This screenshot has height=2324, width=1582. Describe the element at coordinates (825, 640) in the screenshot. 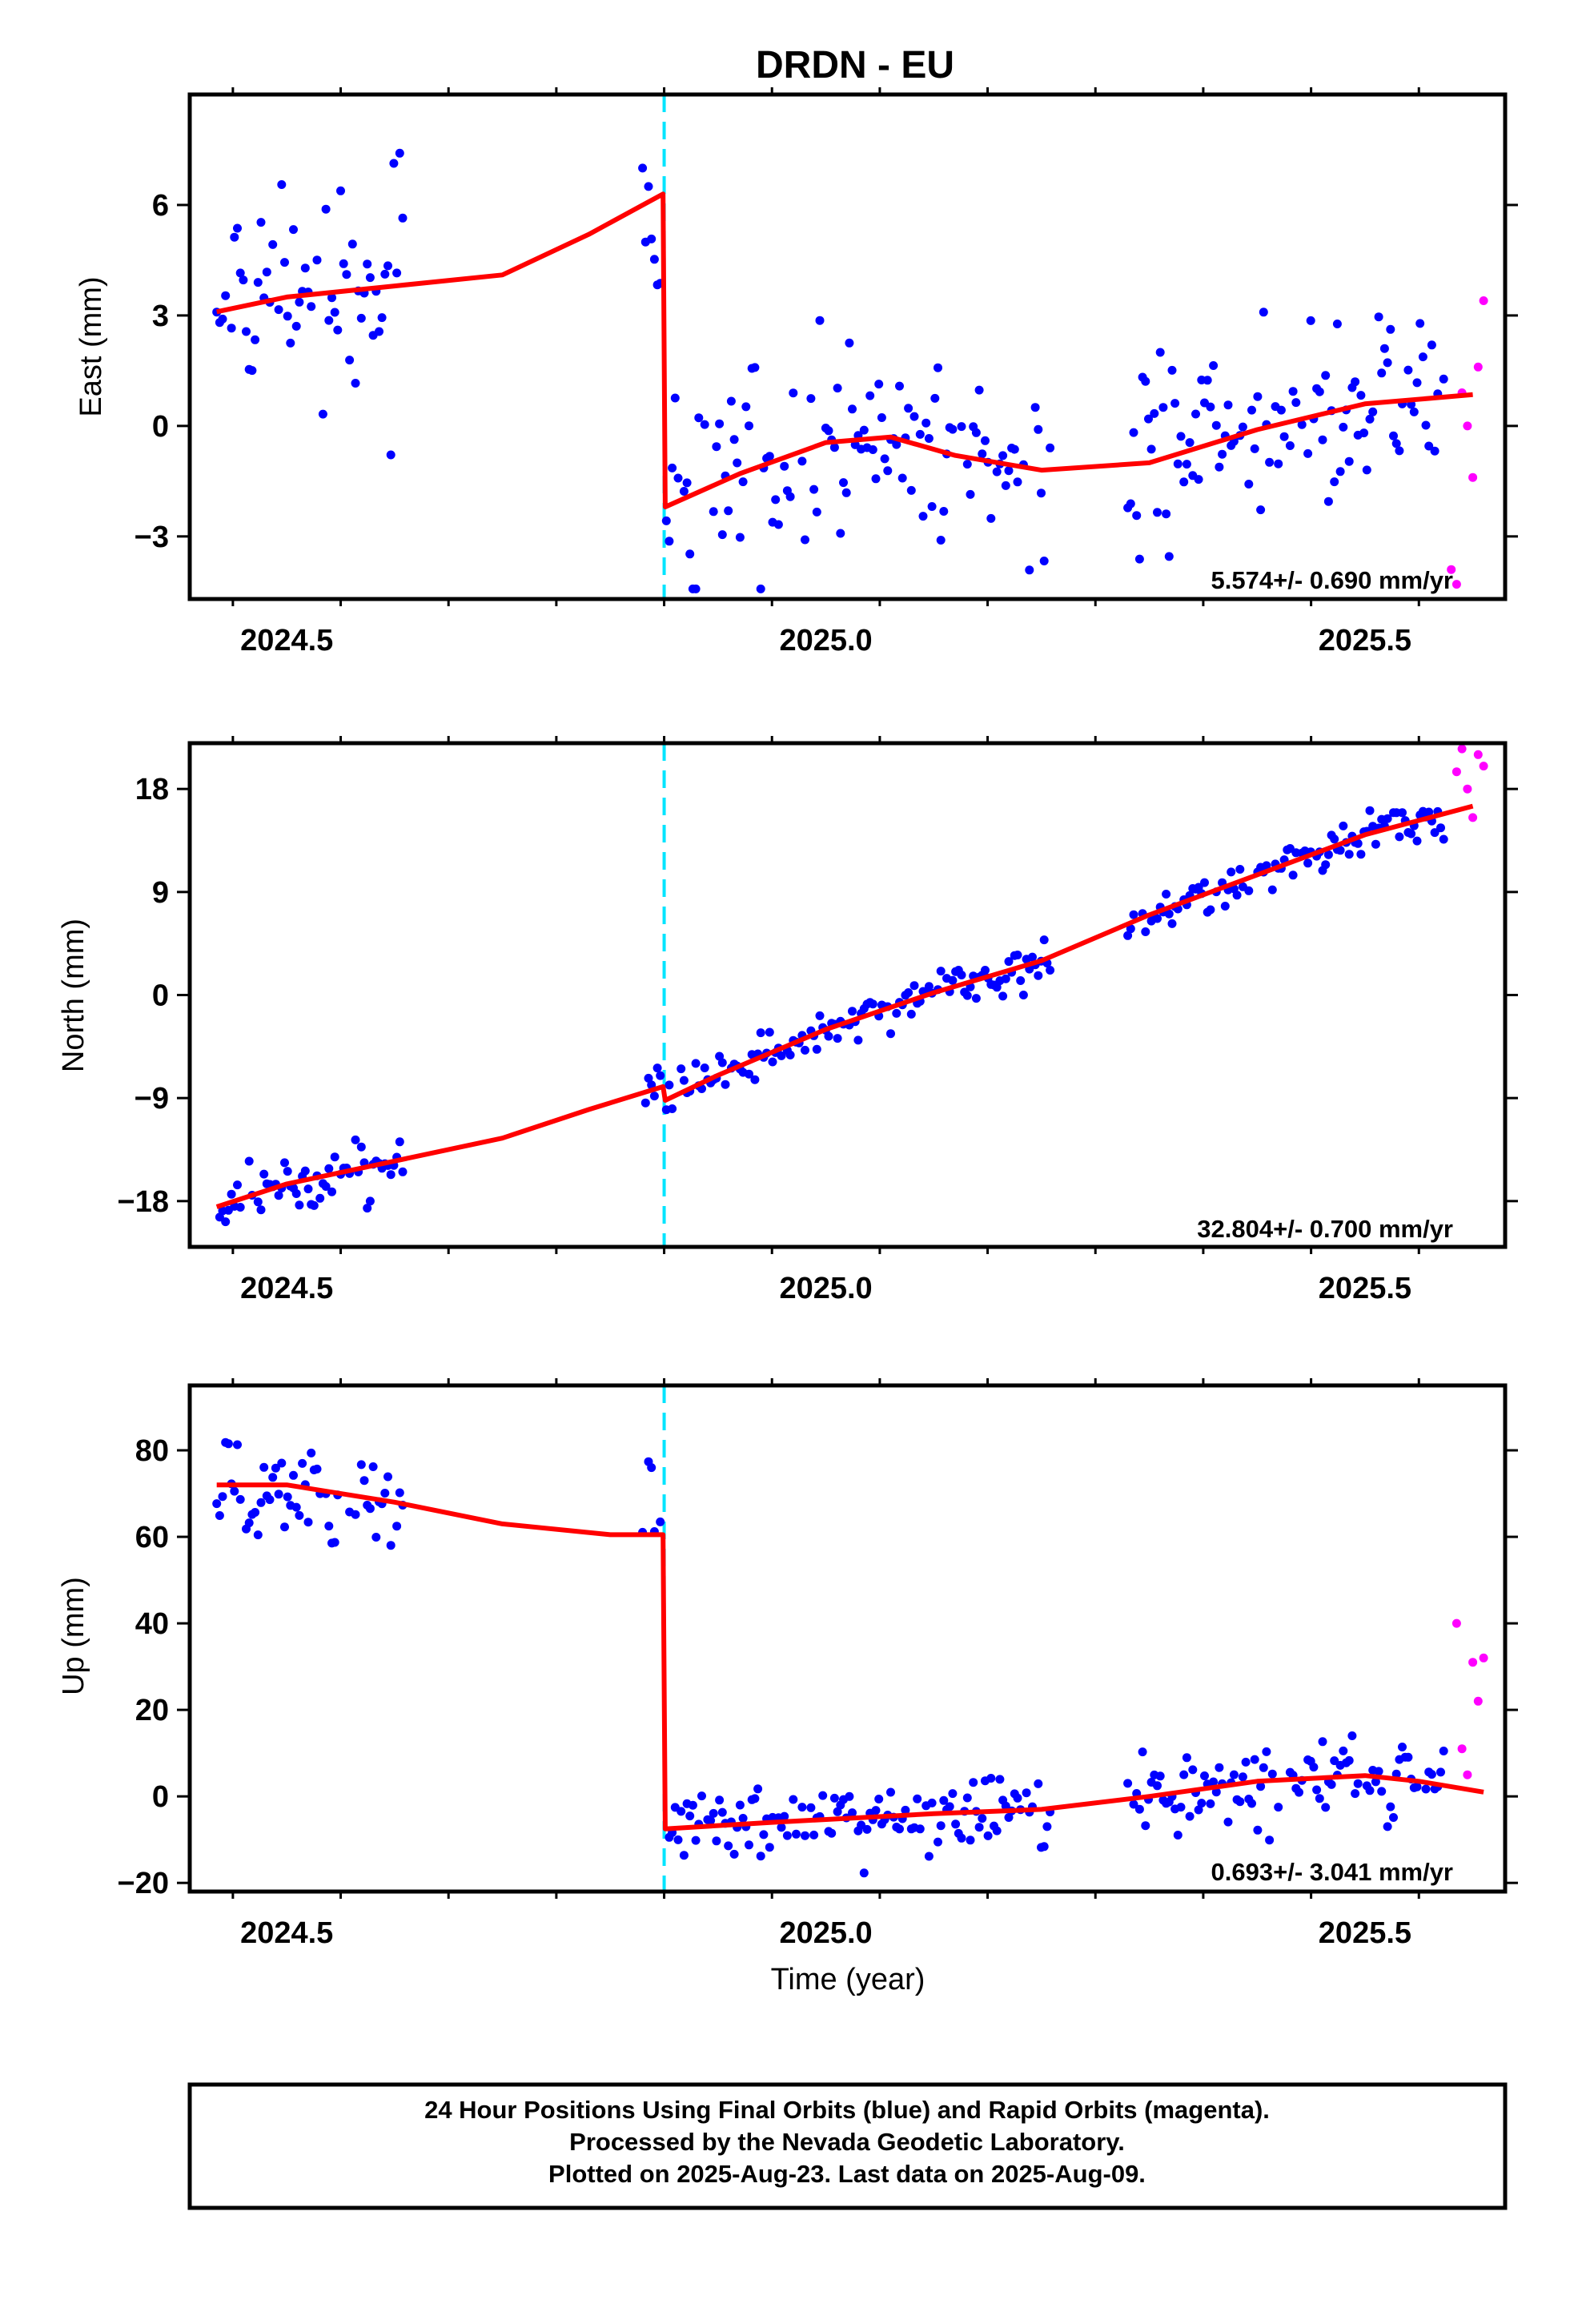

I see `east-x-tick-labels: 2024.5 2025.0 2025.5` at that location.